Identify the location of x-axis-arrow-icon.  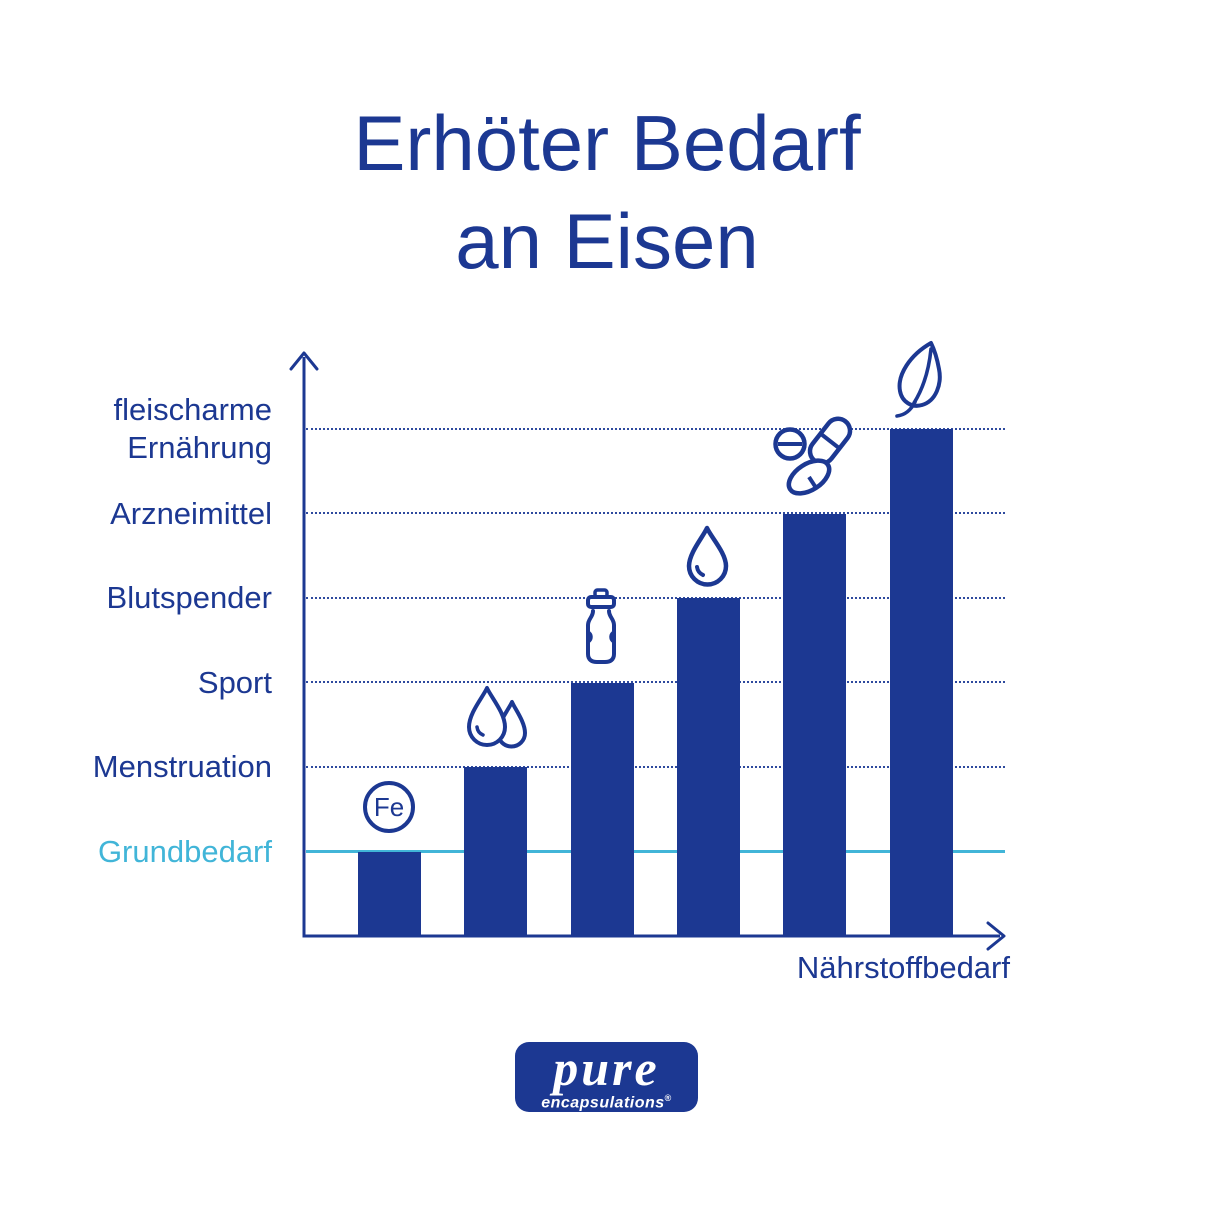
(996, 936).